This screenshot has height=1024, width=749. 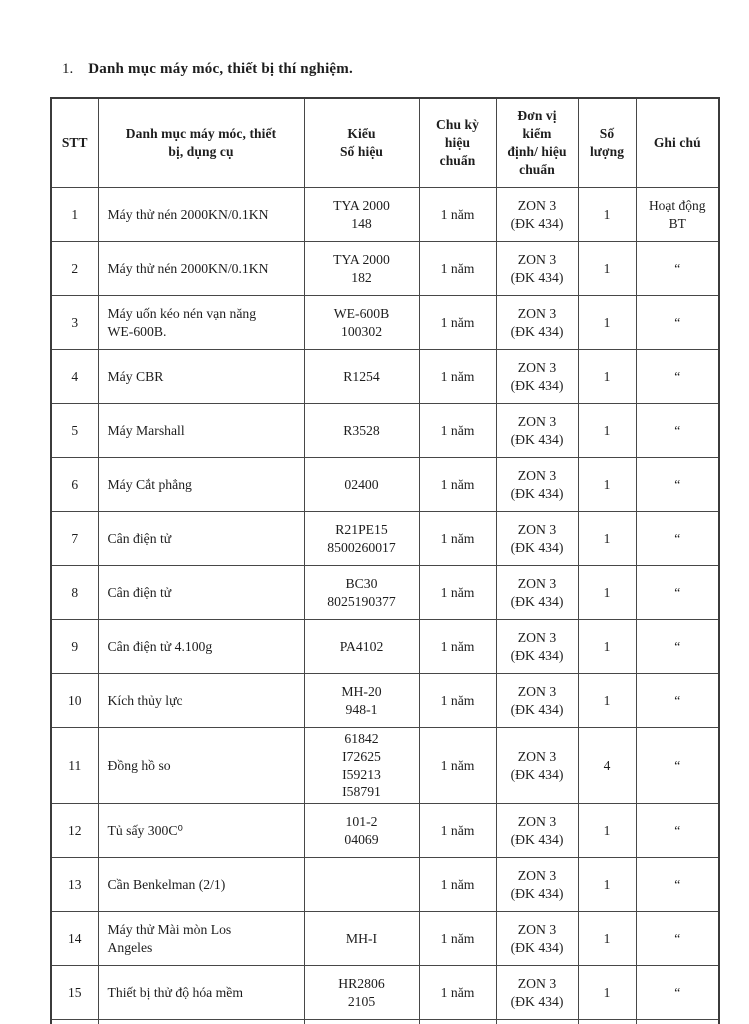 What do you see at coordinates (74, 376) in the screenshot?
I see `cell-stt: 4` at bounding box center [74, 376].